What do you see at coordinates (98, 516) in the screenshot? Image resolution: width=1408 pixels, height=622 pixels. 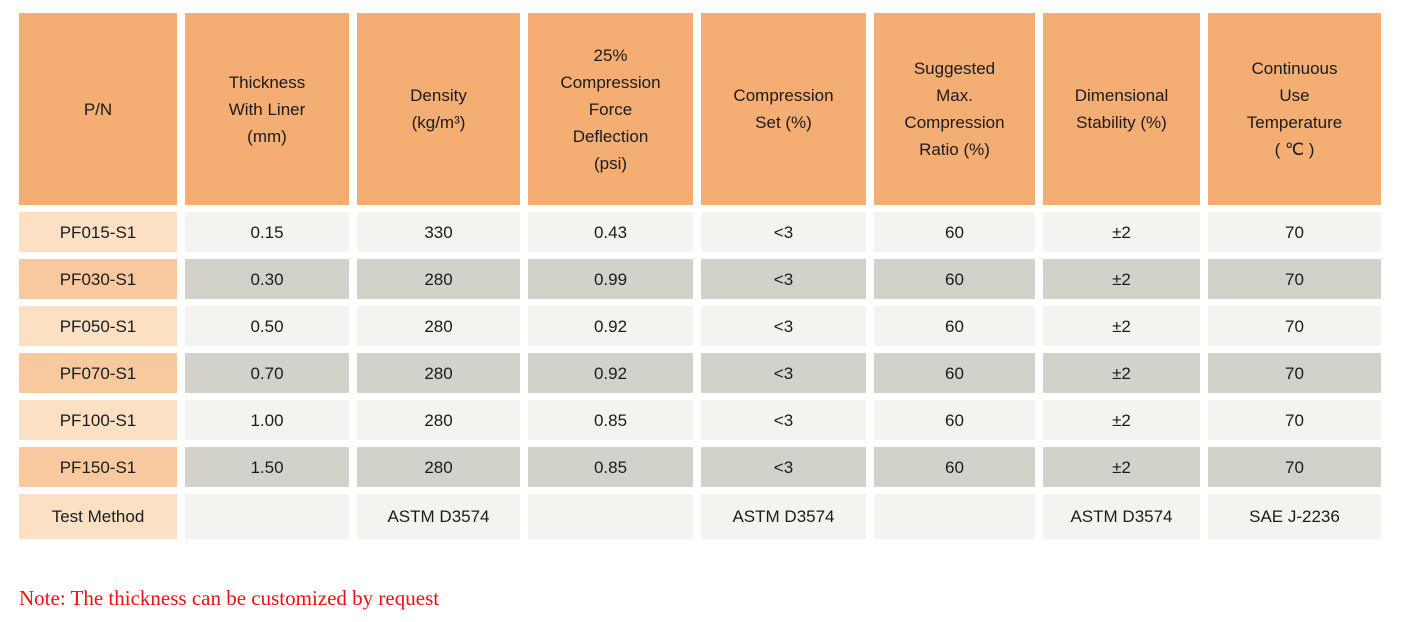 I see `row-label-cell: Test Method` at bounding box center [98, 516].